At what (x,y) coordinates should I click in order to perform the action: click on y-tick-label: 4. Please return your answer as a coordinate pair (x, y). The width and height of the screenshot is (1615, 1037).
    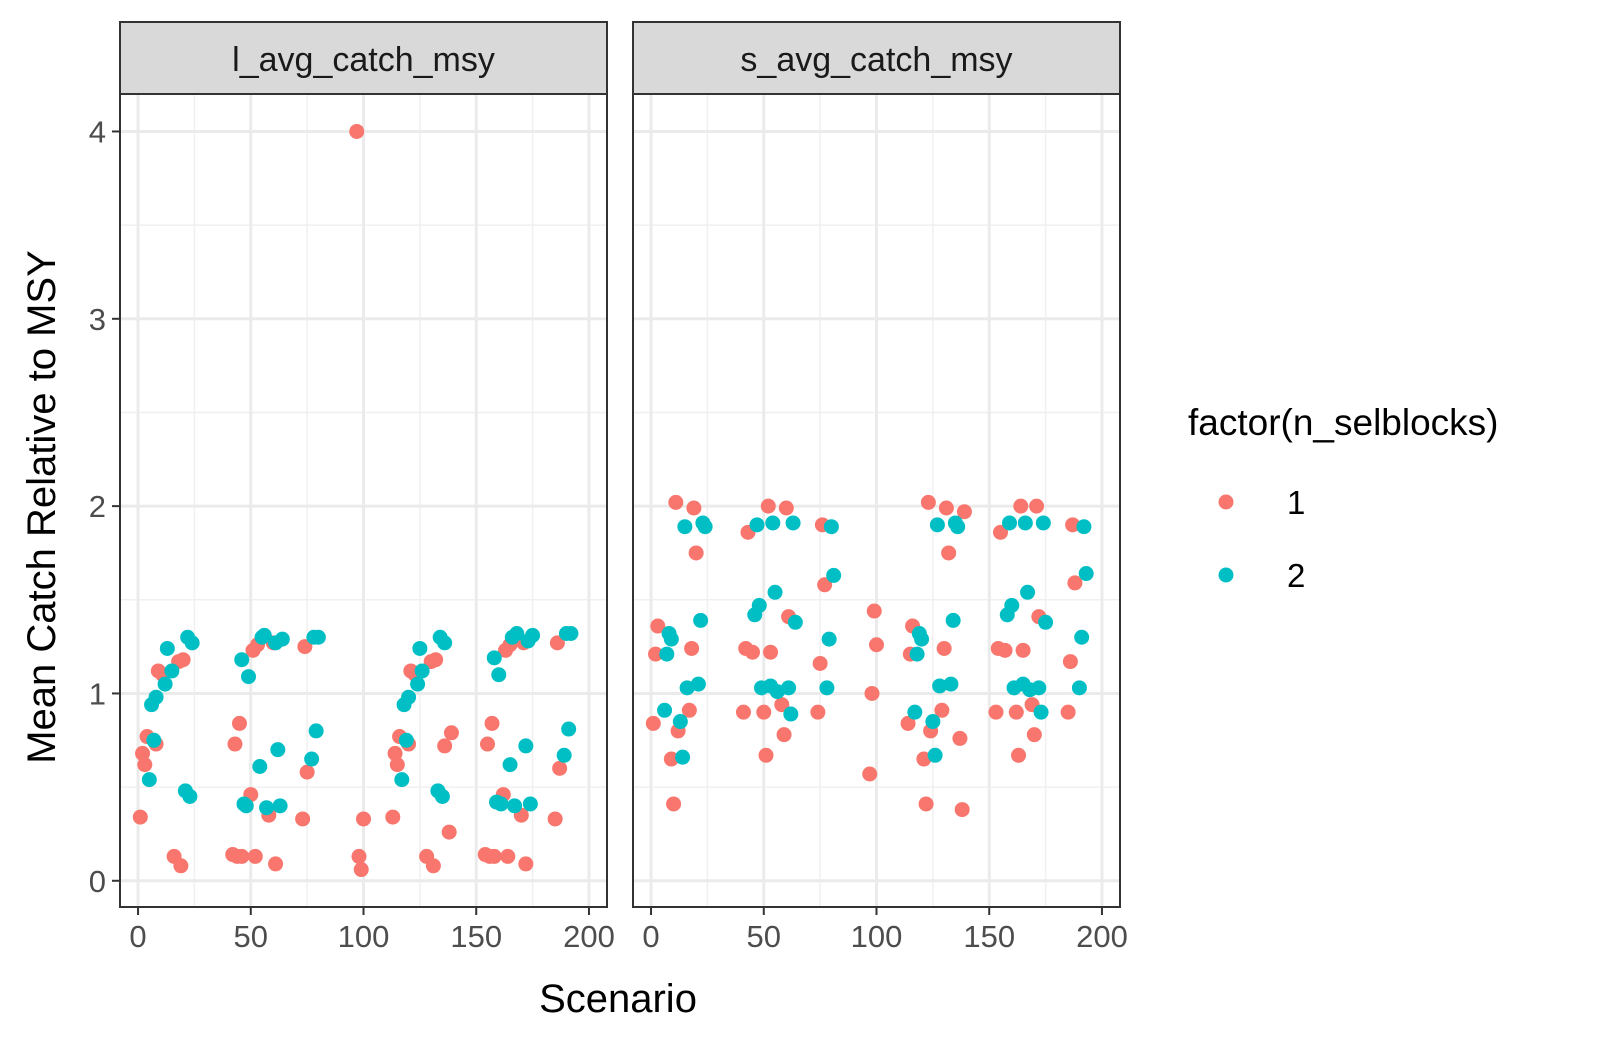
    Looking at the image, I should click on (97, 131).